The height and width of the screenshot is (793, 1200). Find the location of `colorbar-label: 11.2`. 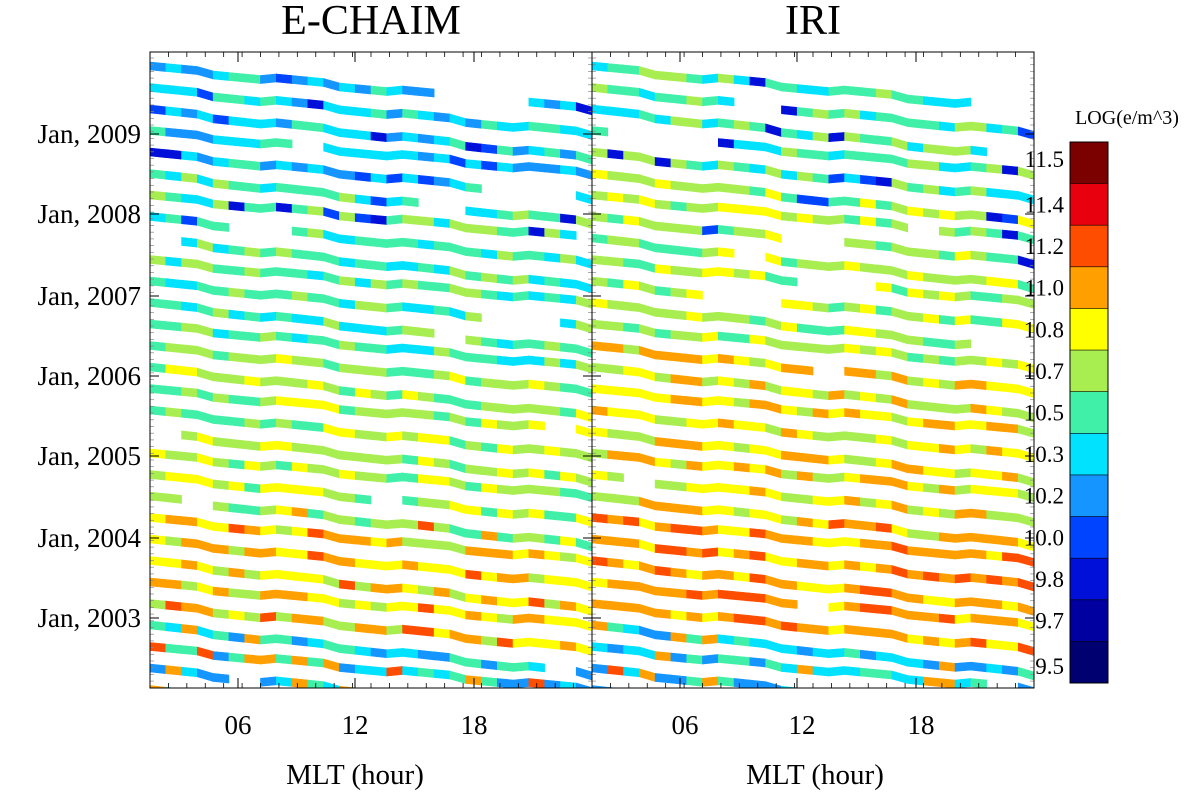

colorbar-label: 11.2 is located at coordinates (1044, 246).